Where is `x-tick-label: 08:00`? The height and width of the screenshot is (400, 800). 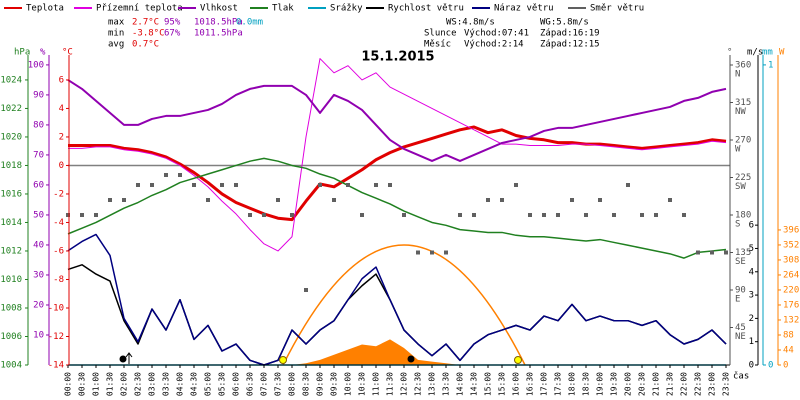 x-tick-label: 08:00 is located at coordinates (292, 384).